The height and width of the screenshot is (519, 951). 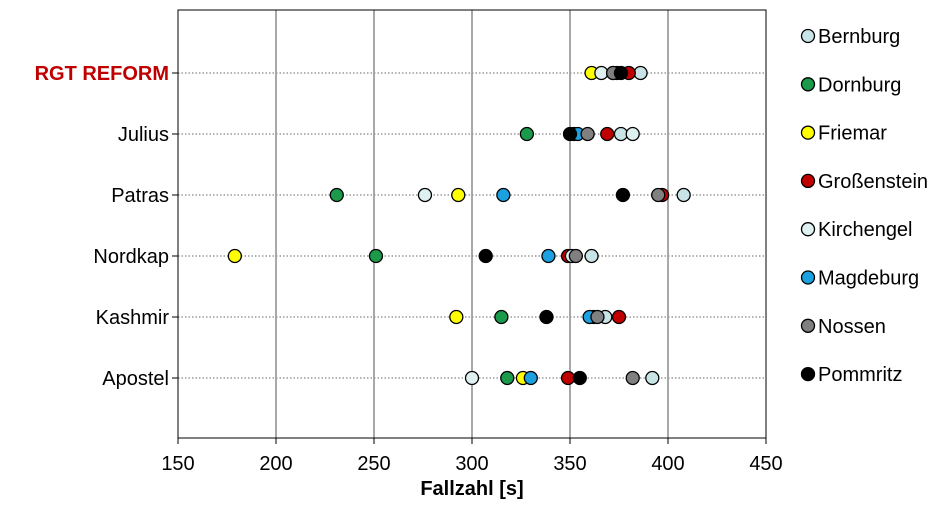 What do you see at coordinates (140, 196) in the screenshot?
I see `category-label-patras: Patras` at bounding box center [140, 196].